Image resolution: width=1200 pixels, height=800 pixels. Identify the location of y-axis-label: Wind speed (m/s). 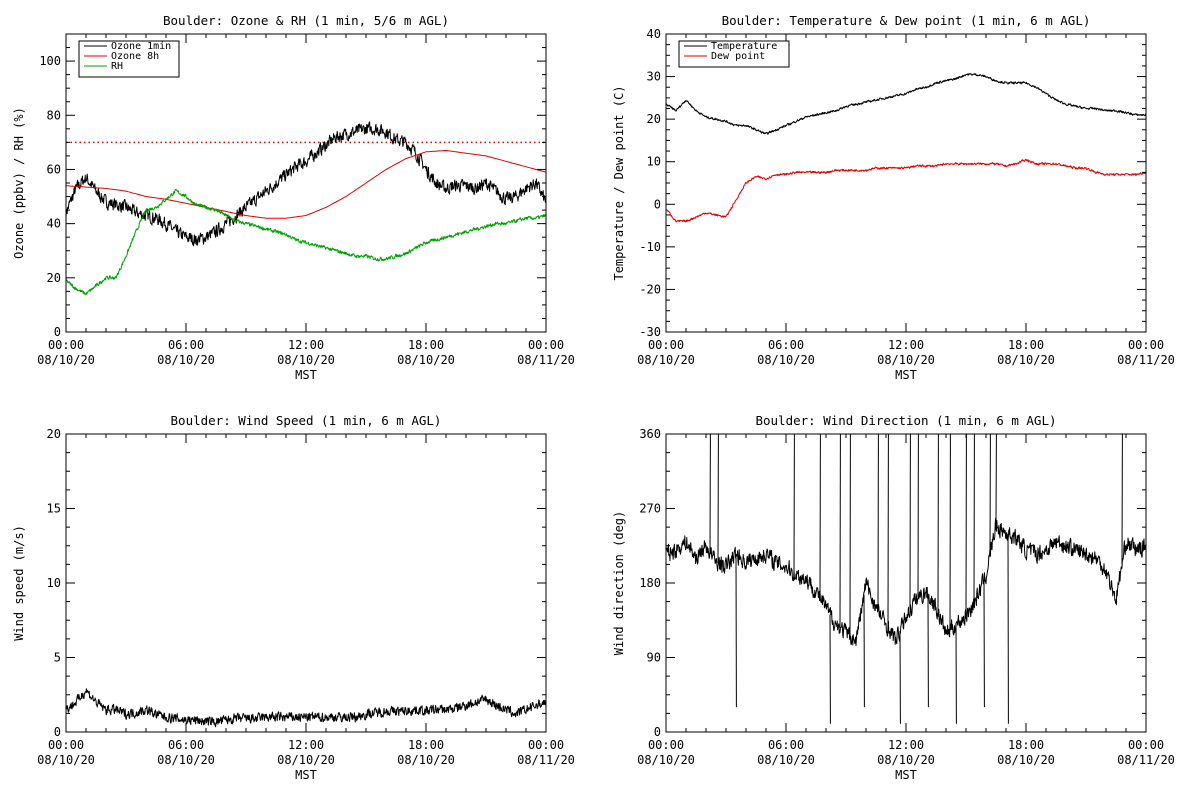
(19, 583).